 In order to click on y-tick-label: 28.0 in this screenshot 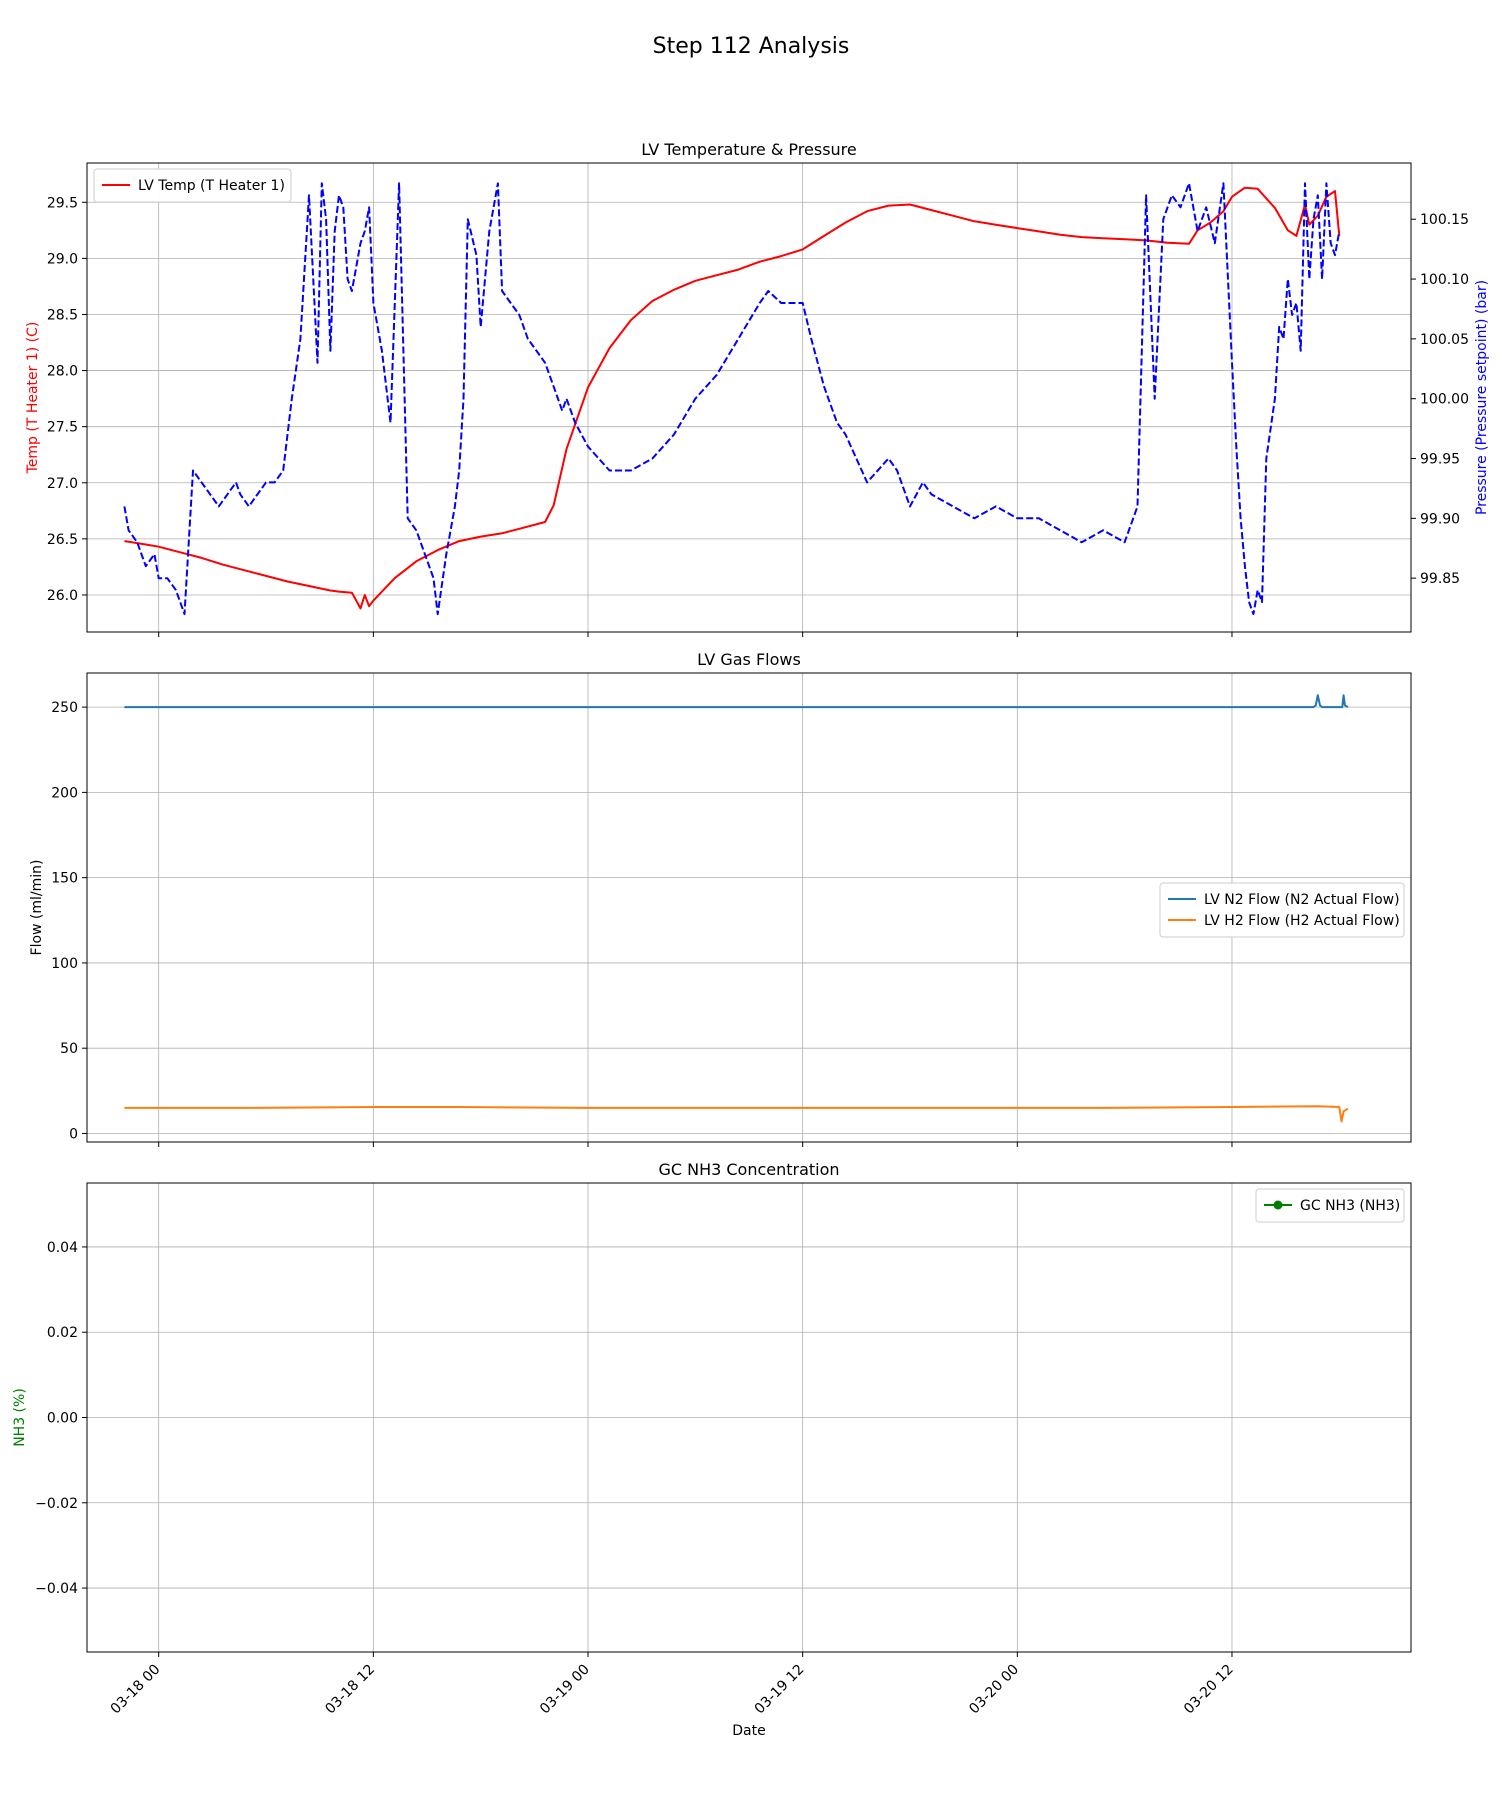, I will do `click(62, 372)`.